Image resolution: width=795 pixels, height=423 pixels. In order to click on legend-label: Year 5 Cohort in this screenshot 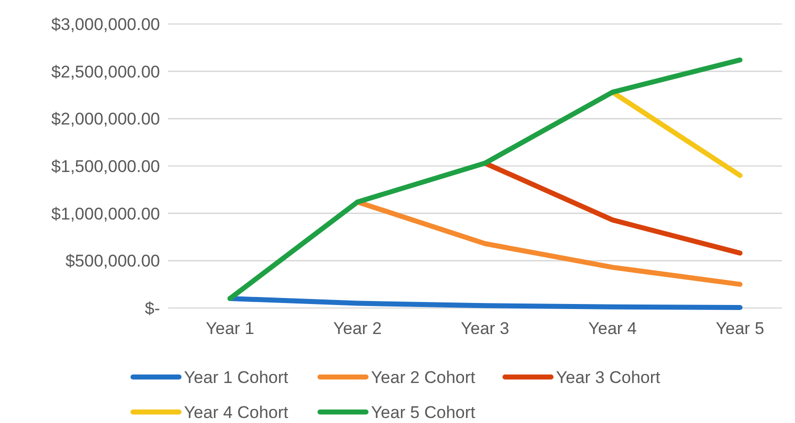, I will do `click(423, 412)`.